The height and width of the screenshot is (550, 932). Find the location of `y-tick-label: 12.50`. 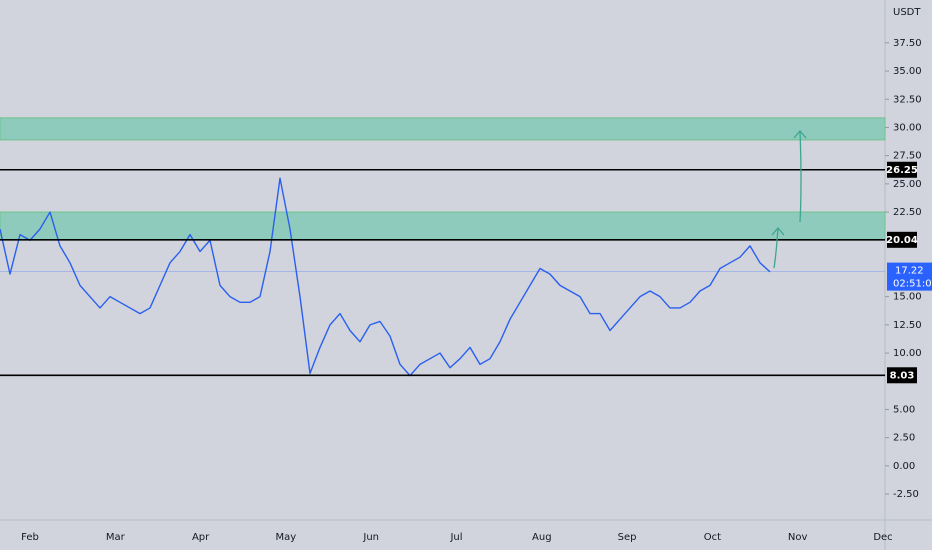

y-tick-label: 12.50 is located at coordinates (907, 325).